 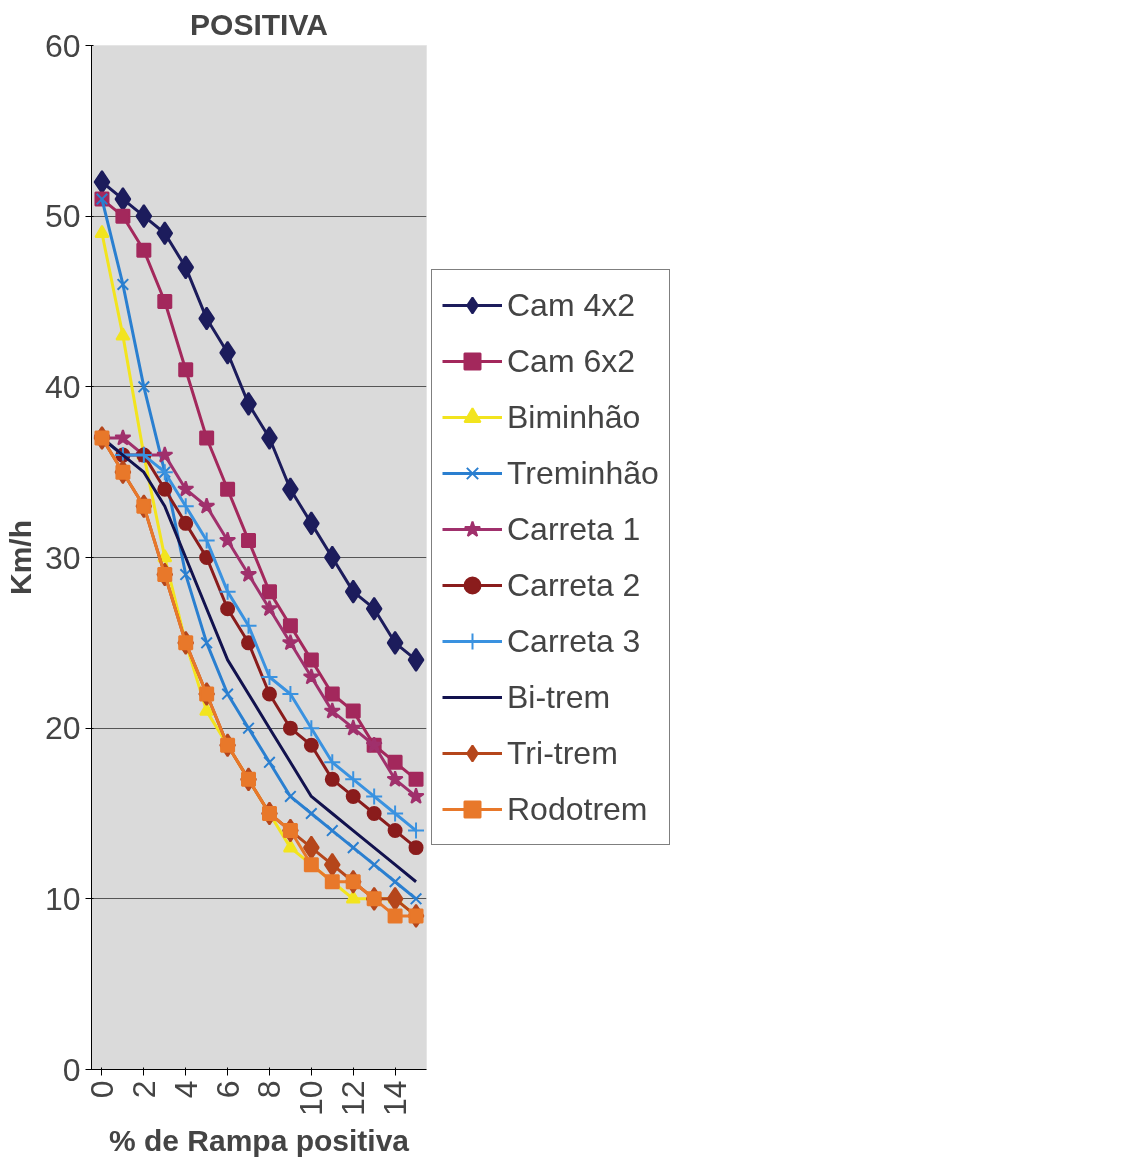 I want to click on x-tick-label: 12, so click(x=353, y=1098).